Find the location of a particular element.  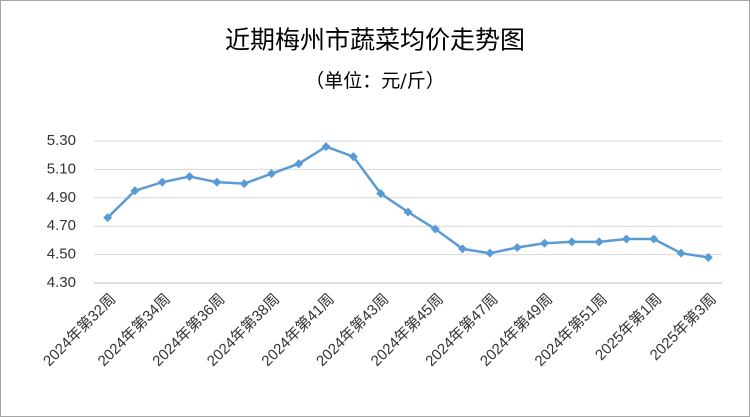

y-tick-label: 5.10 is located at coordinates (61, 168).